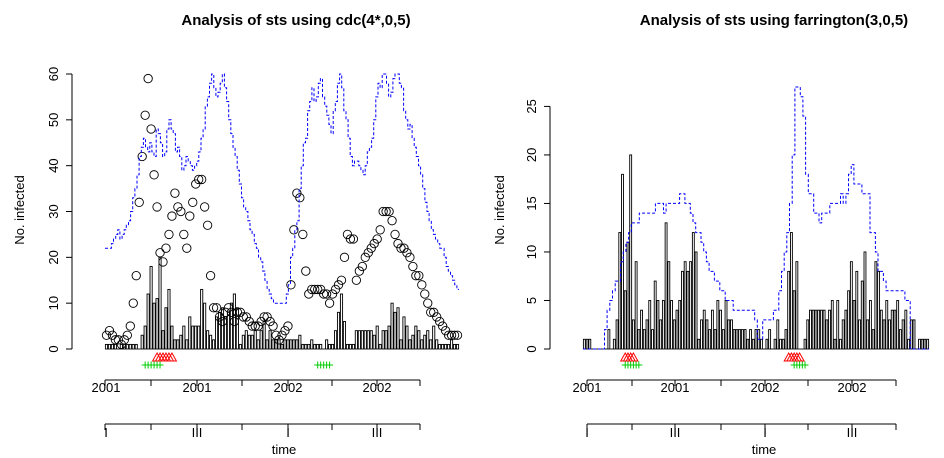  I want to click on year-label: 2002, so click(765, 387).